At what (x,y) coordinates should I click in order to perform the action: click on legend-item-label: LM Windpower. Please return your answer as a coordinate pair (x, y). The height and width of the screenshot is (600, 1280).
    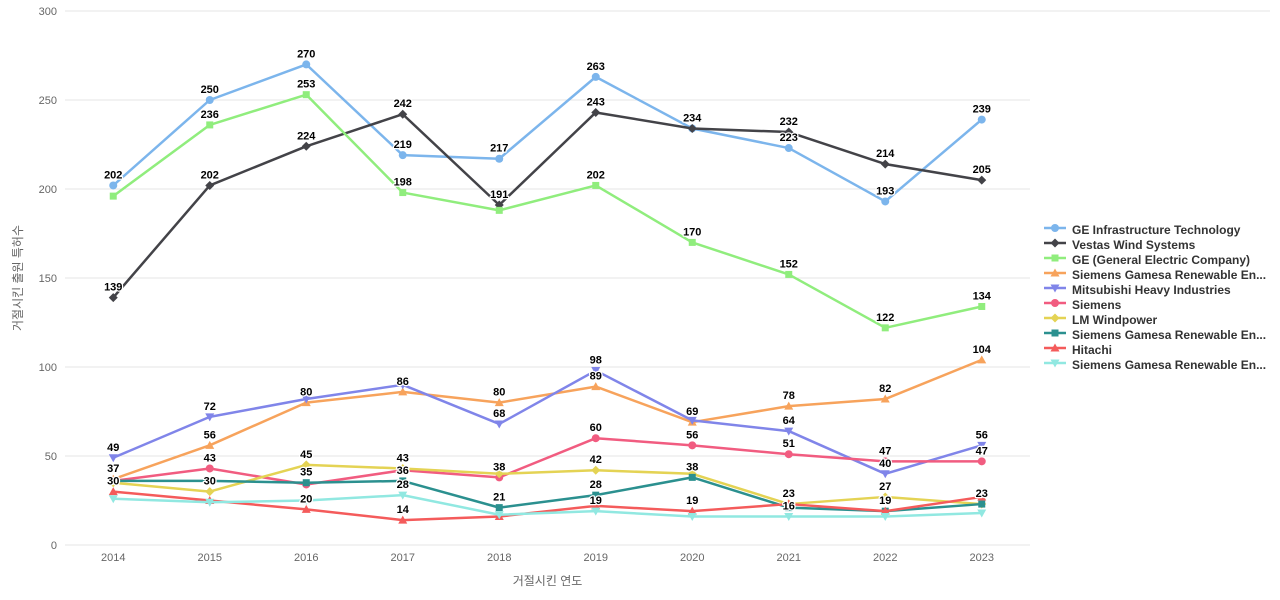
    Looking at the image, I should click on (1115, 320).